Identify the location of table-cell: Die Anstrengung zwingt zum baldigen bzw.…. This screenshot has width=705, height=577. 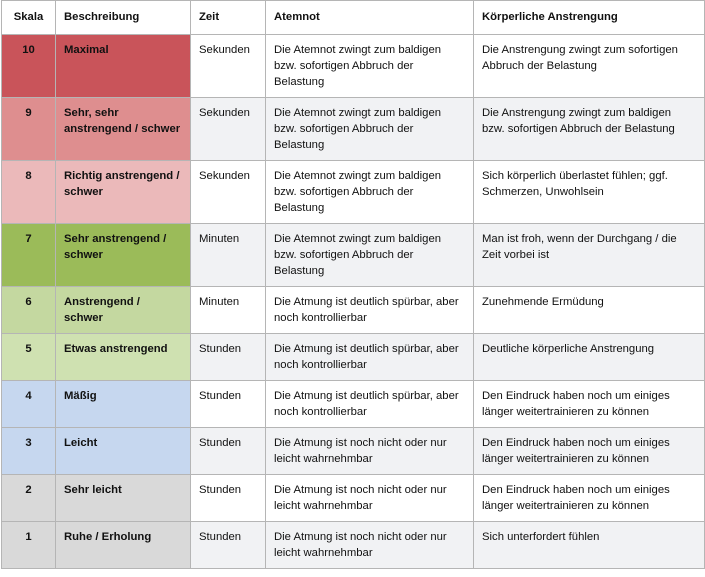
(589, 129).